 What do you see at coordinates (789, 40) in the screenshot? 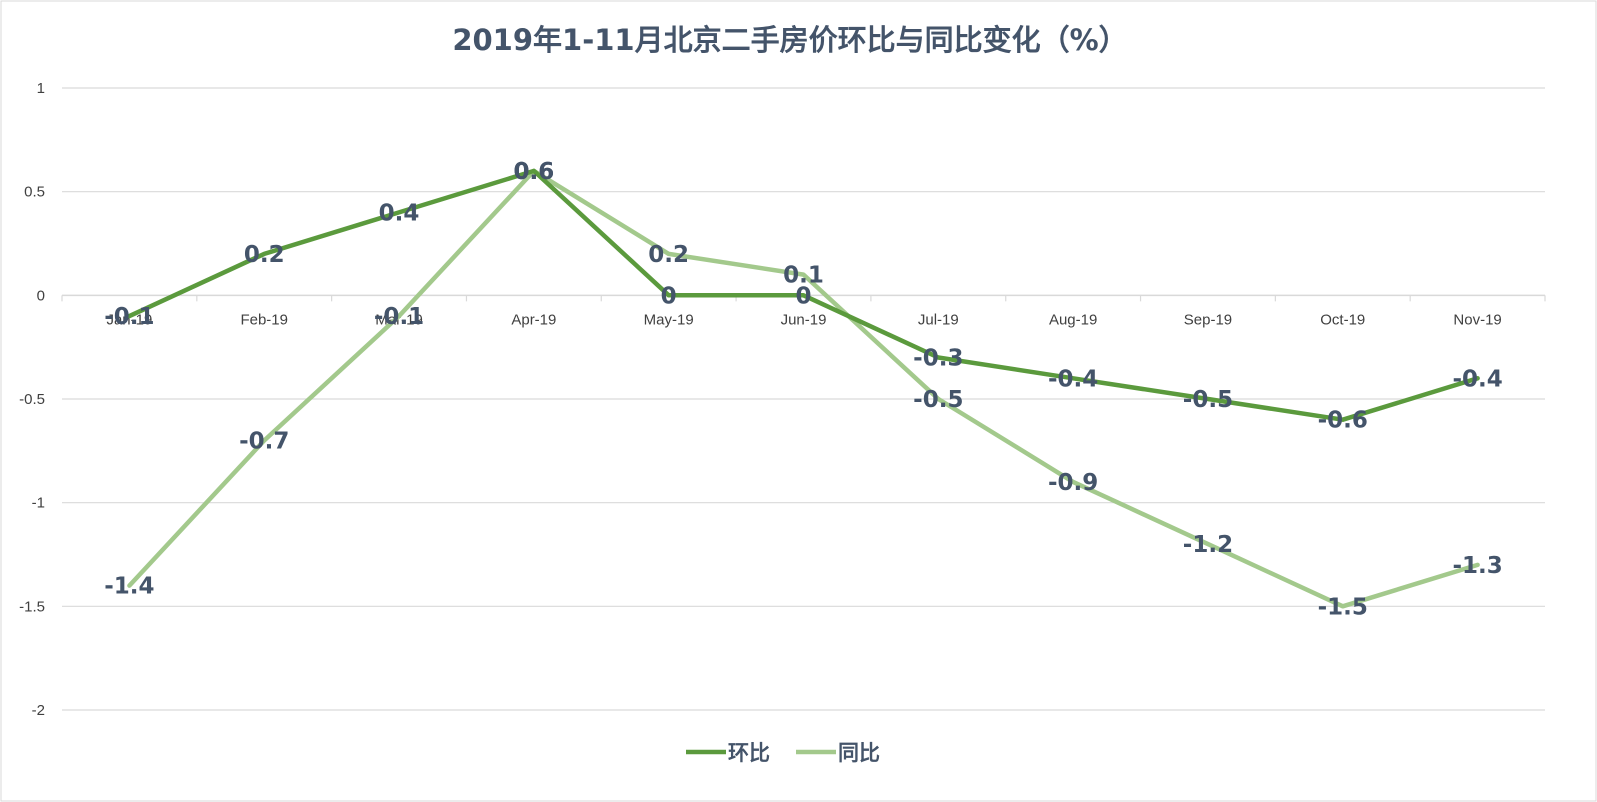
I see `chart-title: 2019年1-11月北京二手房价环比与同比变化（%）` at bounding box center [789, 40].